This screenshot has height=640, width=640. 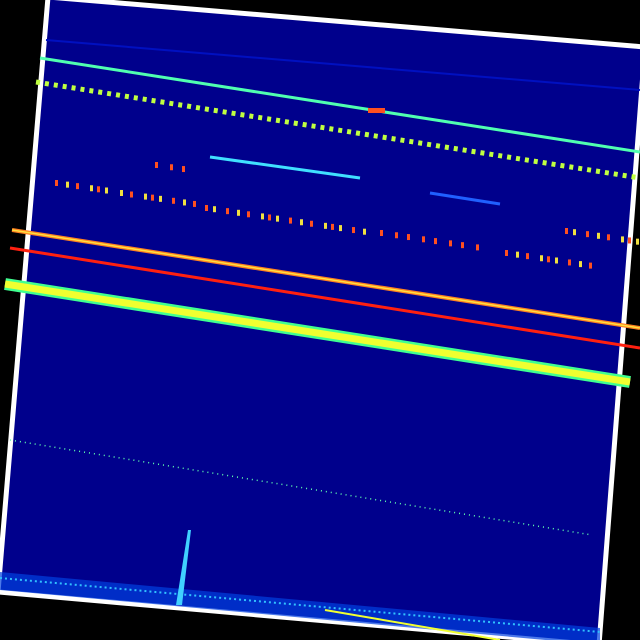 What do you see at coordinates (342, 65) in the screenshot?
I see `faint-trace` at bounding box center [342, 65].